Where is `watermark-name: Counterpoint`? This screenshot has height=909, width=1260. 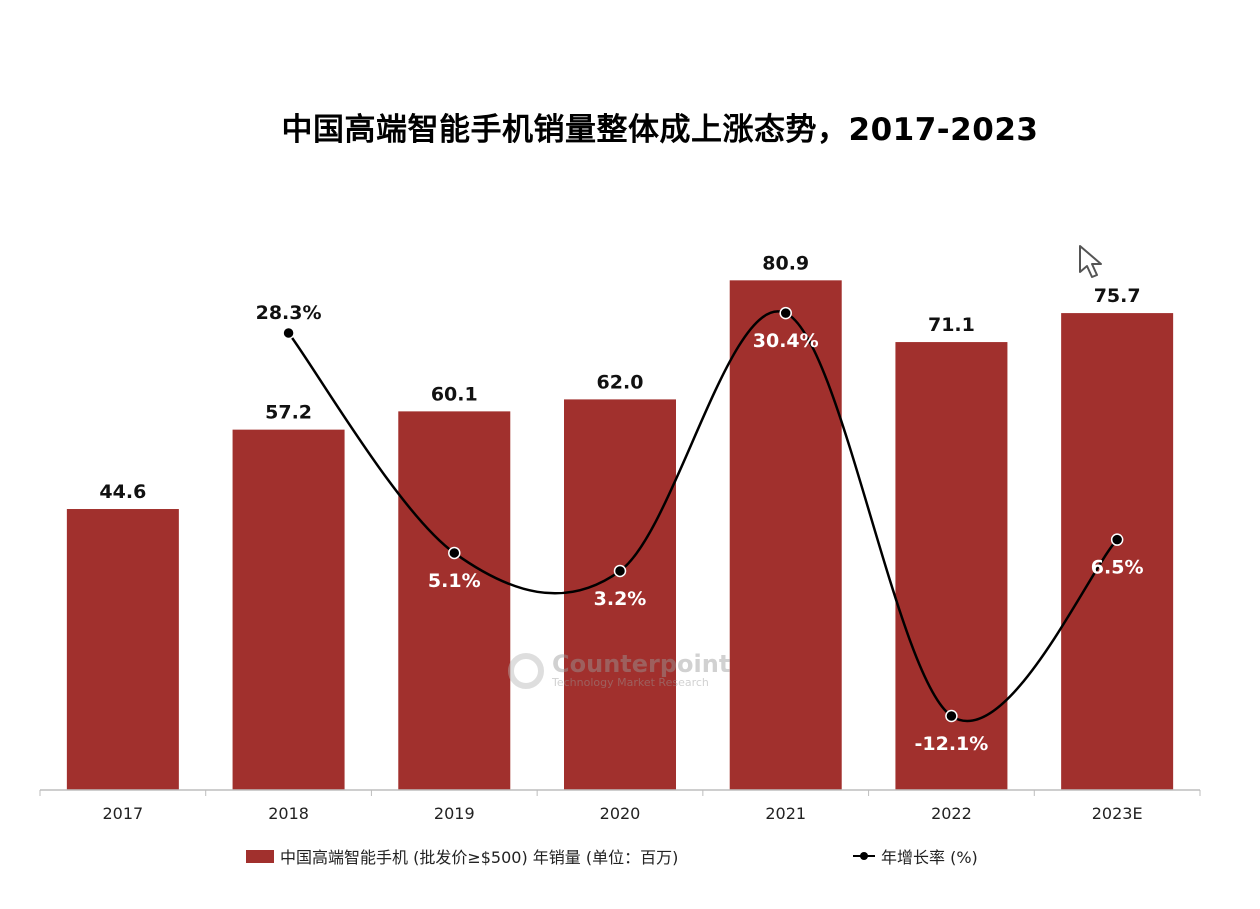
watermark-name: Counterpoint is located at coordinates (641, 664).